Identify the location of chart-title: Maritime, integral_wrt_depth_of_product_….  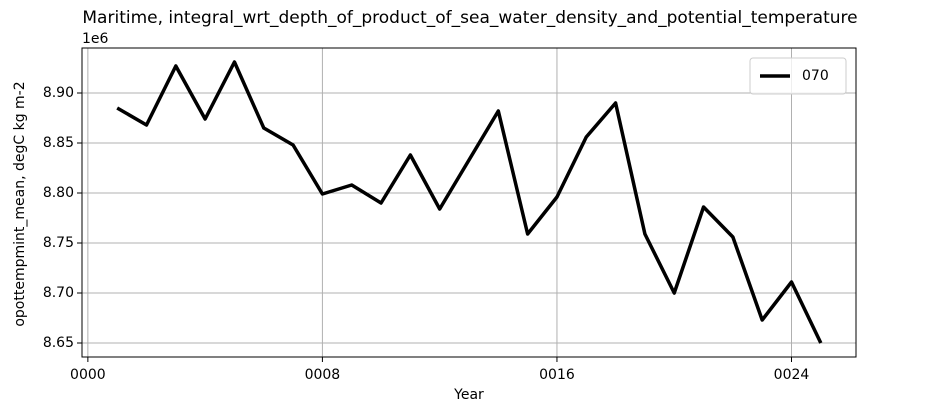
(469, 18).